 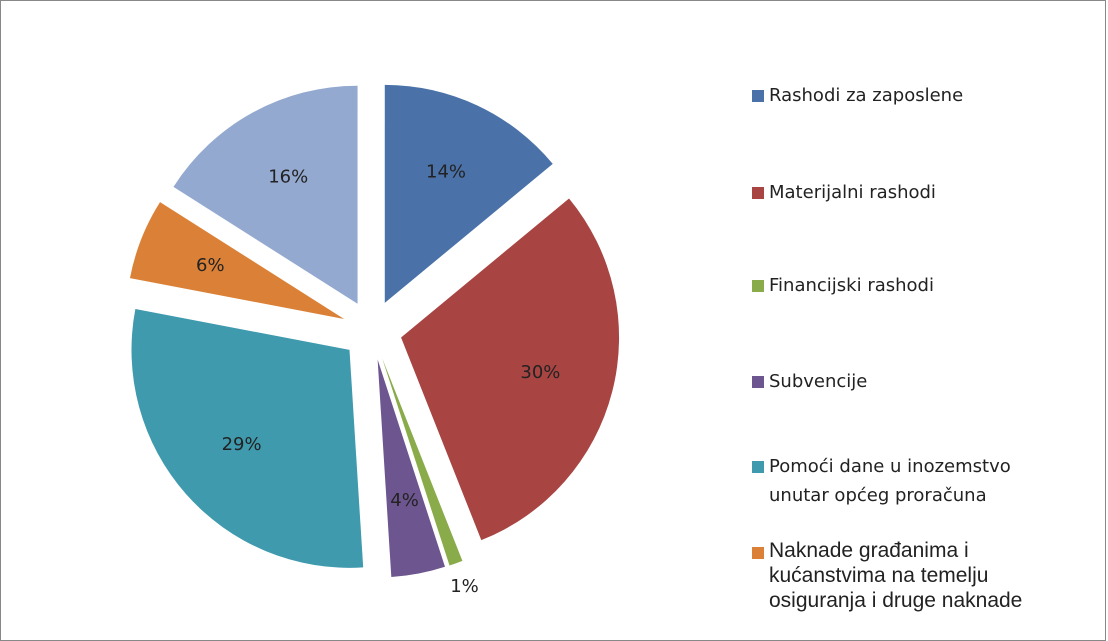 What do you see at coordinates (464, 586) in the screenshot?
I see `data-label: 1%` at bounding box center [464, 586].